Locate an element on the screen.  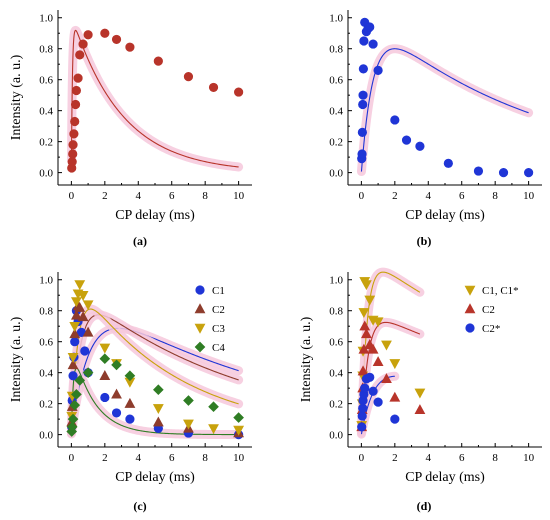
panel-b-x-tick-label-3: 6 is located at coordinates (462, 196).